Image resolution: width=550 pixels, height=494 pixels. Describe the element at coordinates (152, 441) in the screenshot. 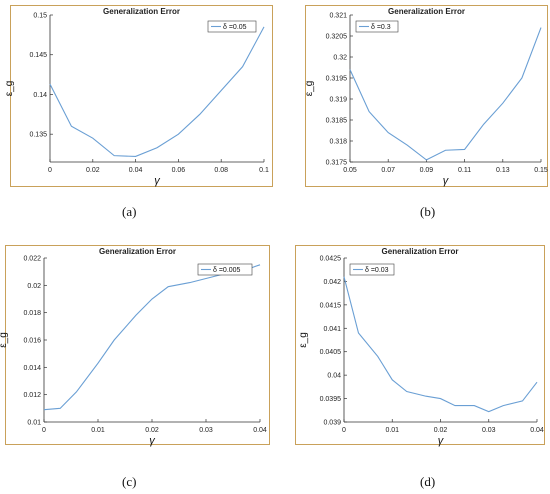

I see `panel-c-x-axis-label: γ` at that location.